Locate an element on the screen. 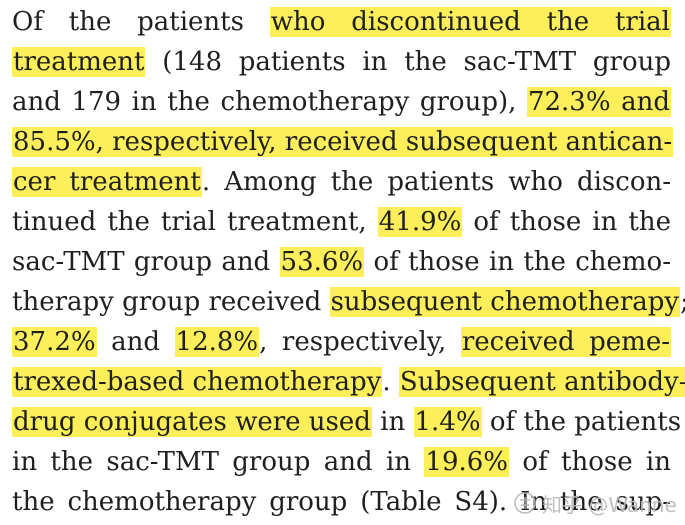  body-text: . is located at coordinates (390, 382).